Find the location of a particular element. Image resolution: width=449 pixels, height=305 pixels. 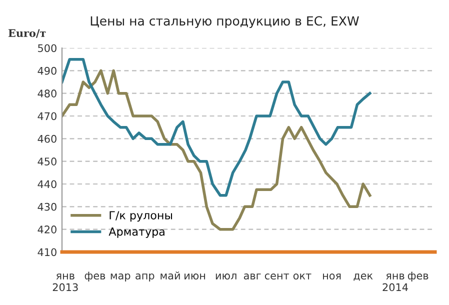

y-tick-label: 430 is located at coordinates (47, 206).